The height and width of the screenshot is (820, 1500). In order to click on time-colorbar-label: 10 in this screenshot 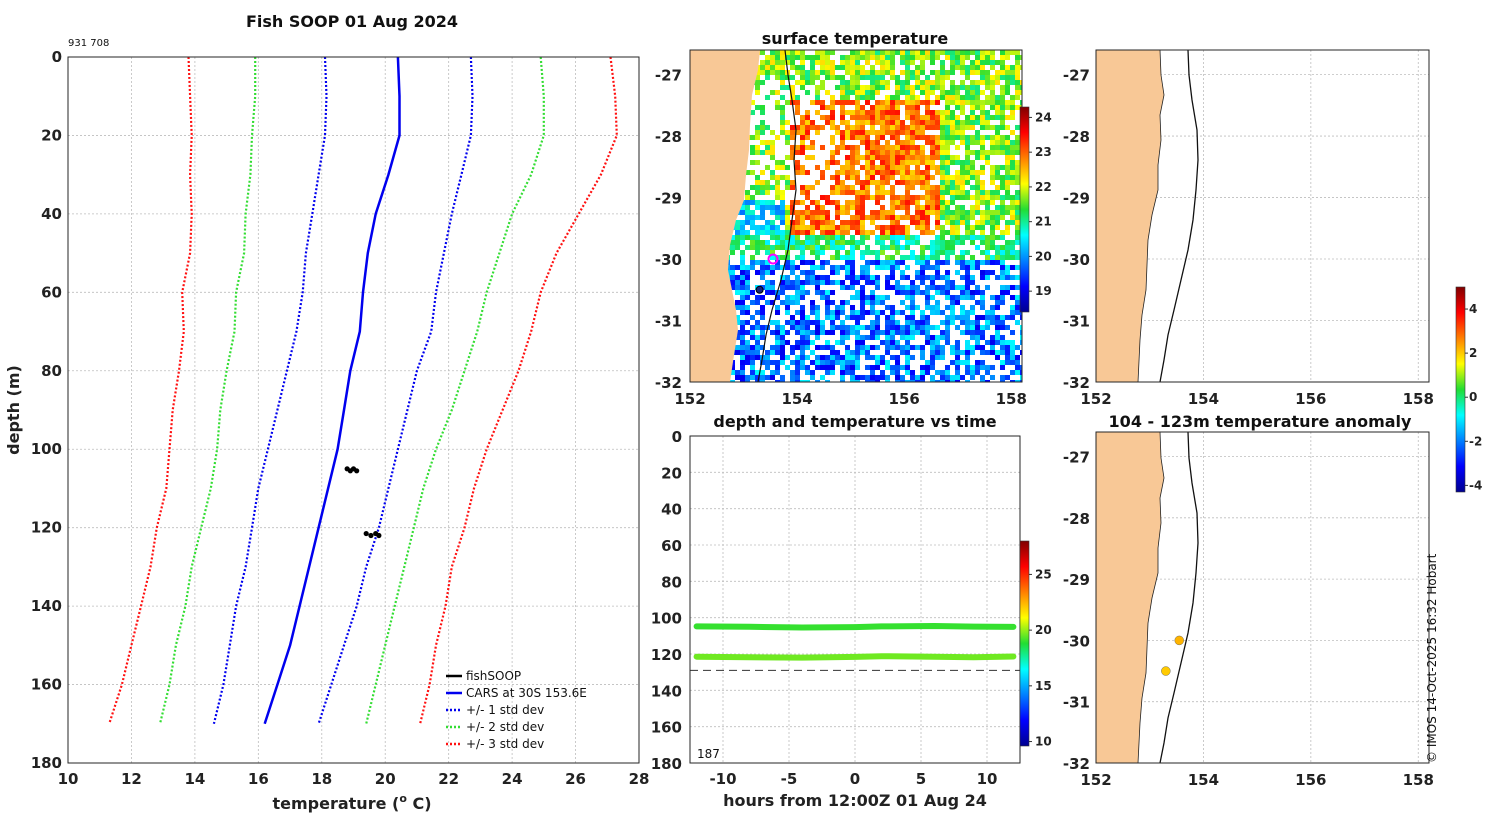, I will do `click(1043, 742)`.